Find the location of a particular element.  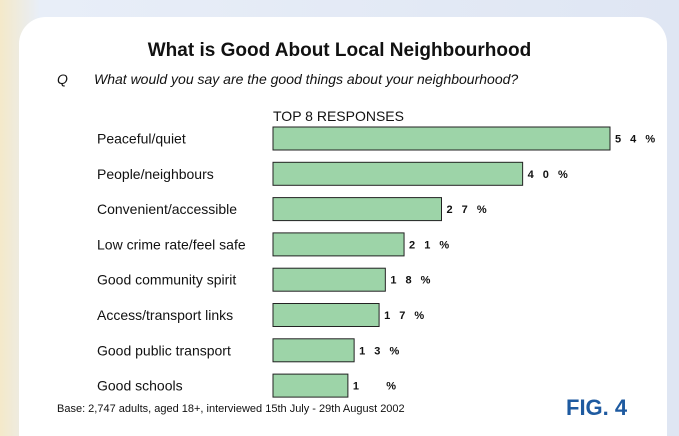

category-label: Convenient/accessible is located at coordinates (167, 209).